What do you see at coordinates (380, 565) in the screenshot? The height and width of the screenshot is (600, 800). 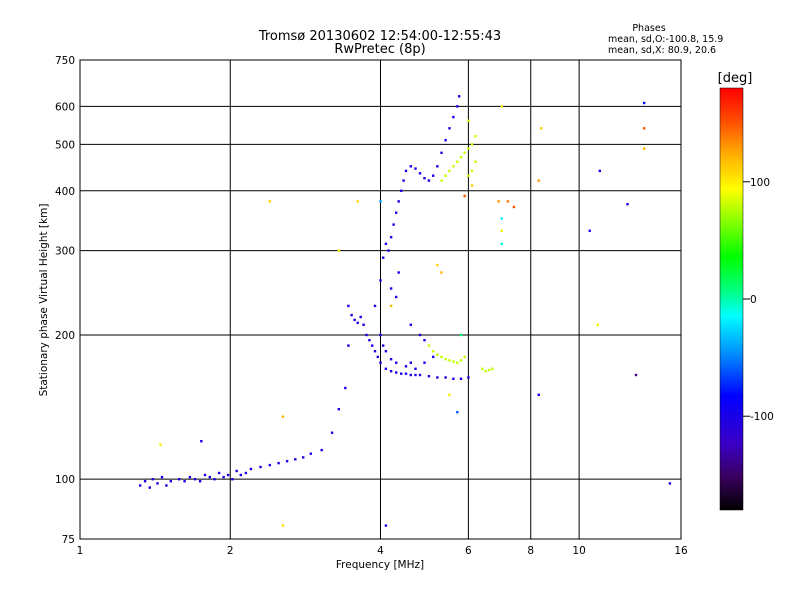 I see `x-axis-label: Frequency [MHz]` at bounding box center [380, 565].